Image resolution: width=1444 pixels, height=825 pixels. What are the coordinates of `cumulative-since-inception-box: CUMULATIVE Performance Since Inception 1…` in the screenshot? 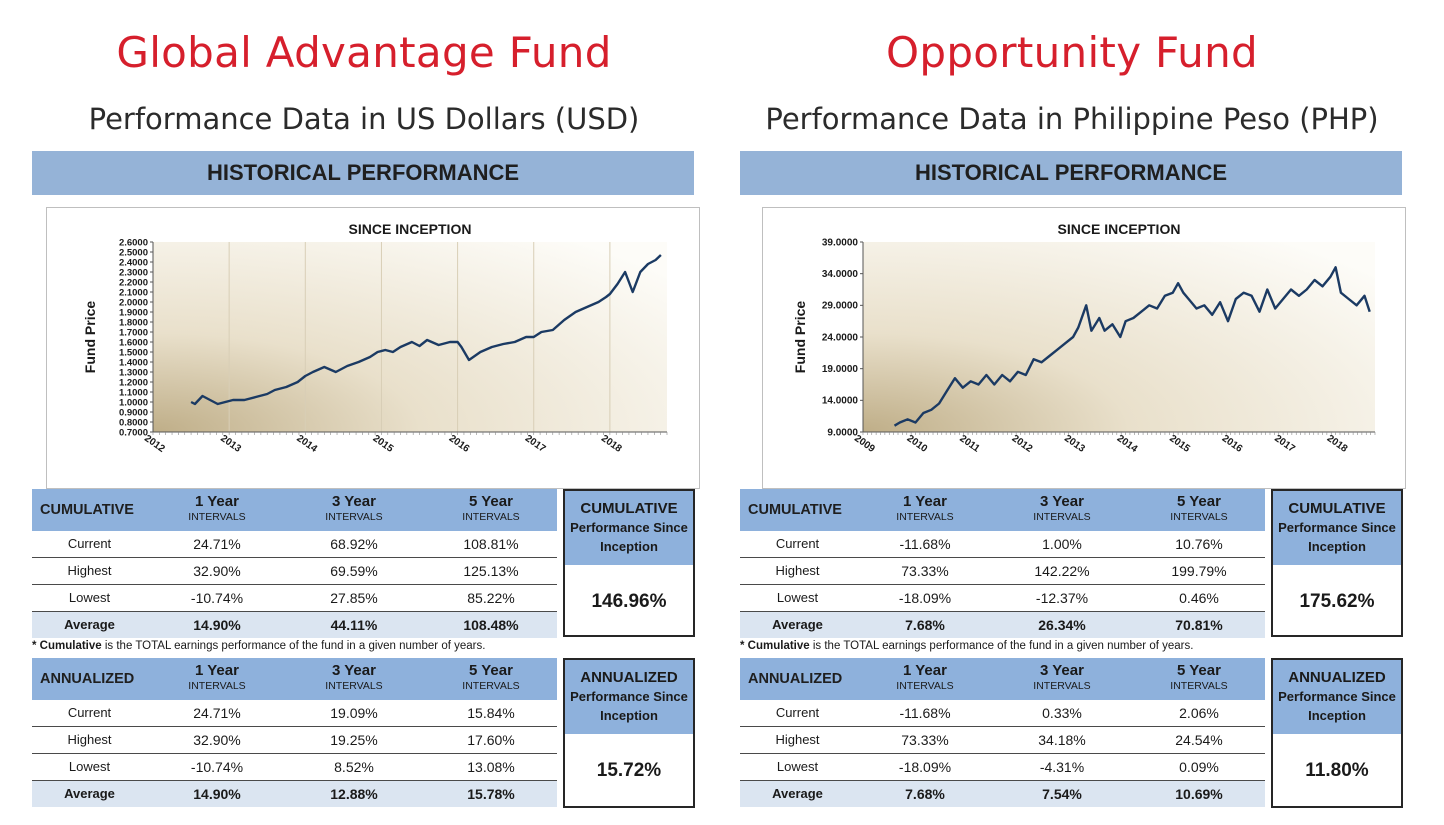 It's located at (629, 563).